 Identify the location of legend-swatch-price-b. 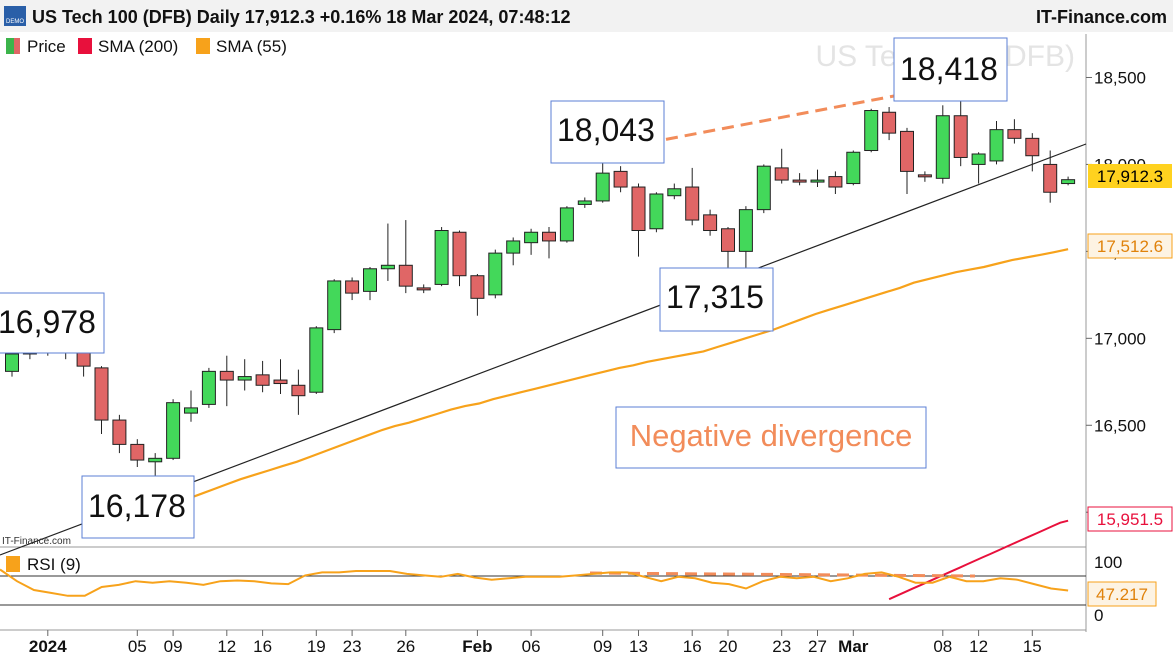
(17, 46).